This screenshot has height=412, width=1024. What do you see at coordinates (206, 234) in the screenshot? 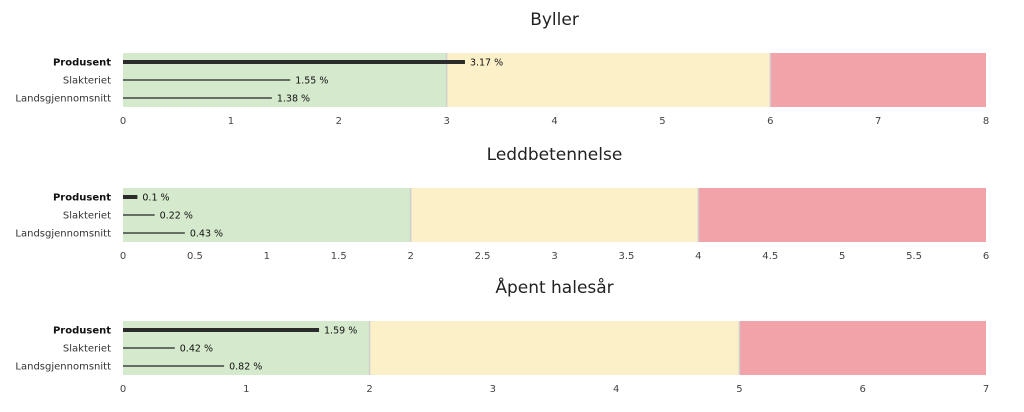
I see `data-label: 0.43 %` at bounding box center [206, 234].